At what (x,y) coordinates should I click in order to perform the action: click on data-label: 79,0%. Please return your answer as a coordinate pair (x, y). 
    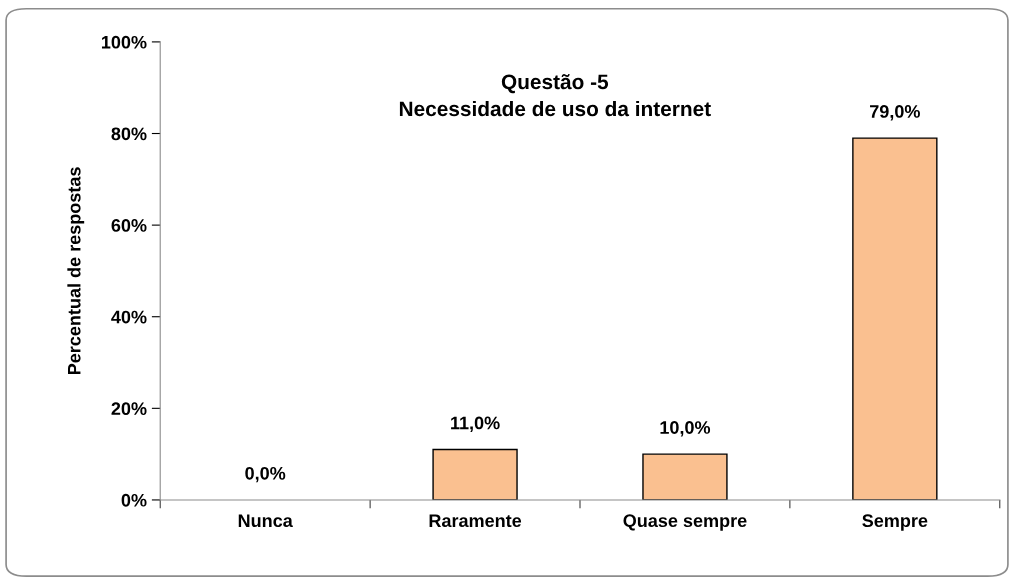
    Looking at the image, I should click on (895, 113).